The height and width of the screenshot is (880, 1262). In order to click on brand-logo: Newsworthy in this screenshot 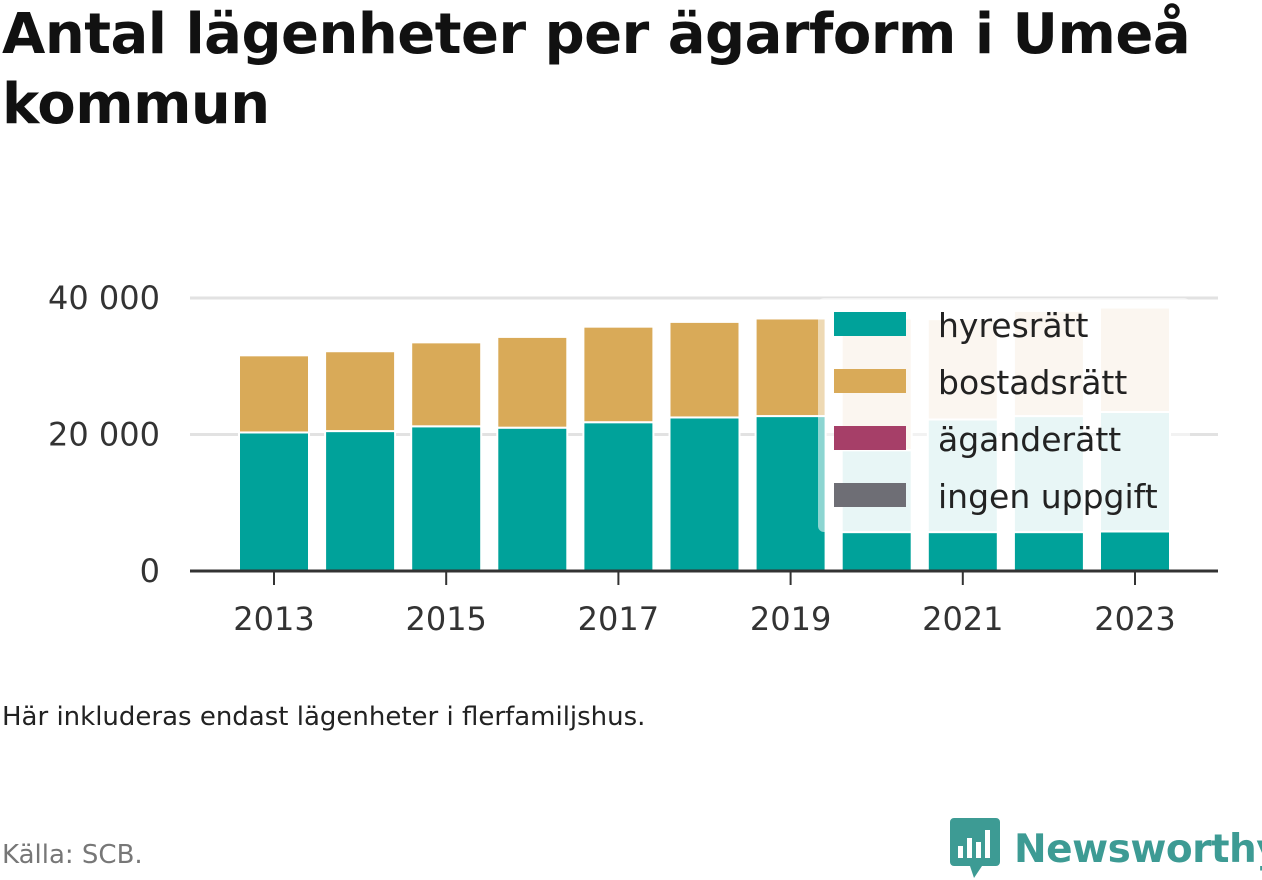, I will do `click(1106, 849)`.